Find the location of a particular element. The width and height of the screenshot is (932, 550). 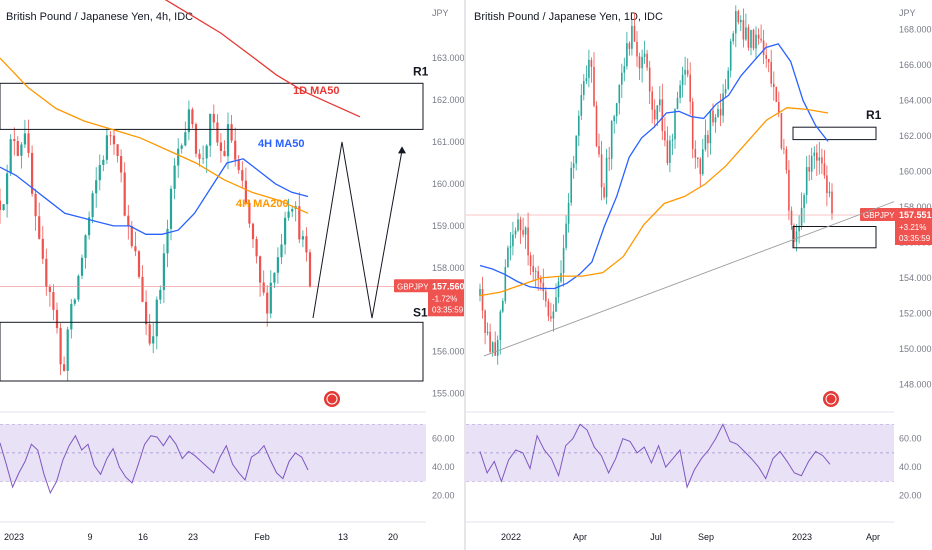

last-price-value: 157.551 is located at coordinates (915, 215).